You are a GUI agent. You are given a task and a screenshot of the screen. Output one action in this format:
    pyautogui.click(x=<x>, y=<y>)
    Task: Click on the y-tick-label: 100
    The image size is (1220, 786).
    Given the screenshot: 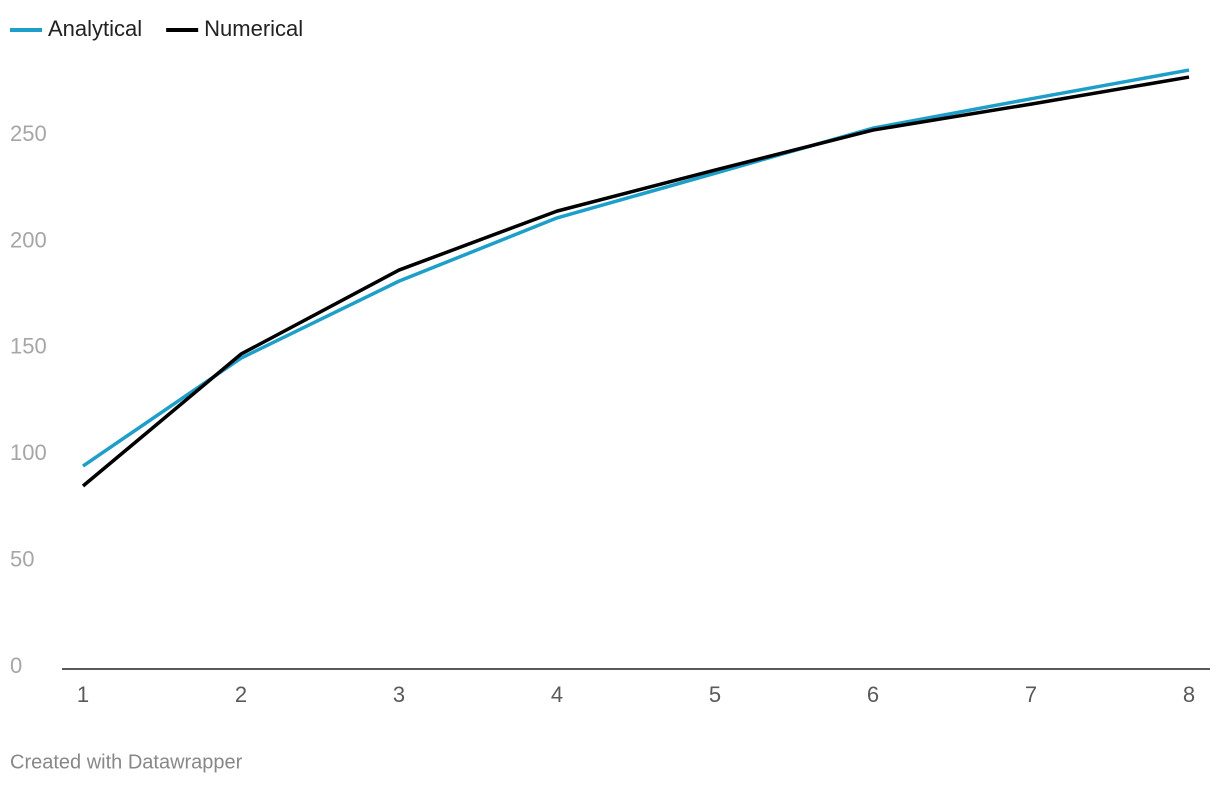 What is the action you would take?
    pyautogui.click(x=28, y=452)
    